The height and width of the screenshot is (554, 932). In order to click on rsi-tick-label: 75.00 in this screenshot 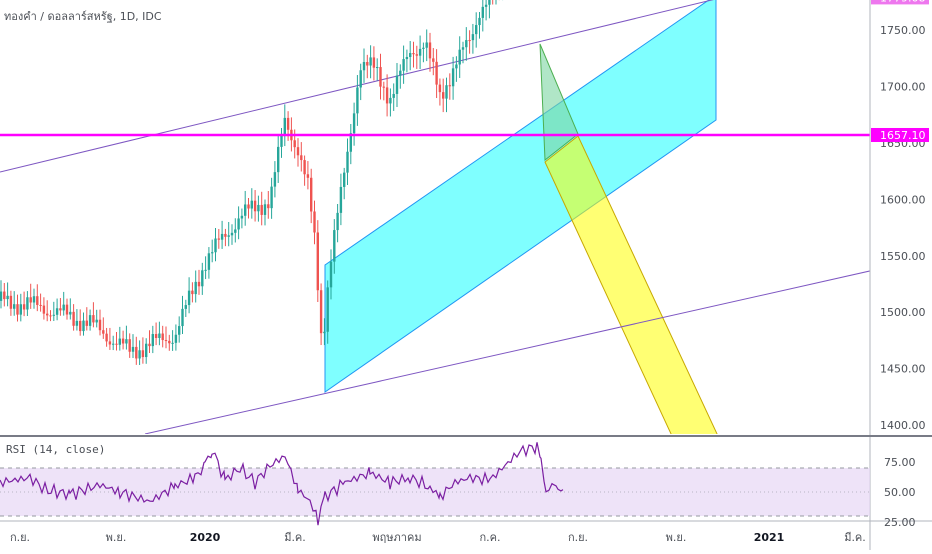, I will do `click(900, 462)`.